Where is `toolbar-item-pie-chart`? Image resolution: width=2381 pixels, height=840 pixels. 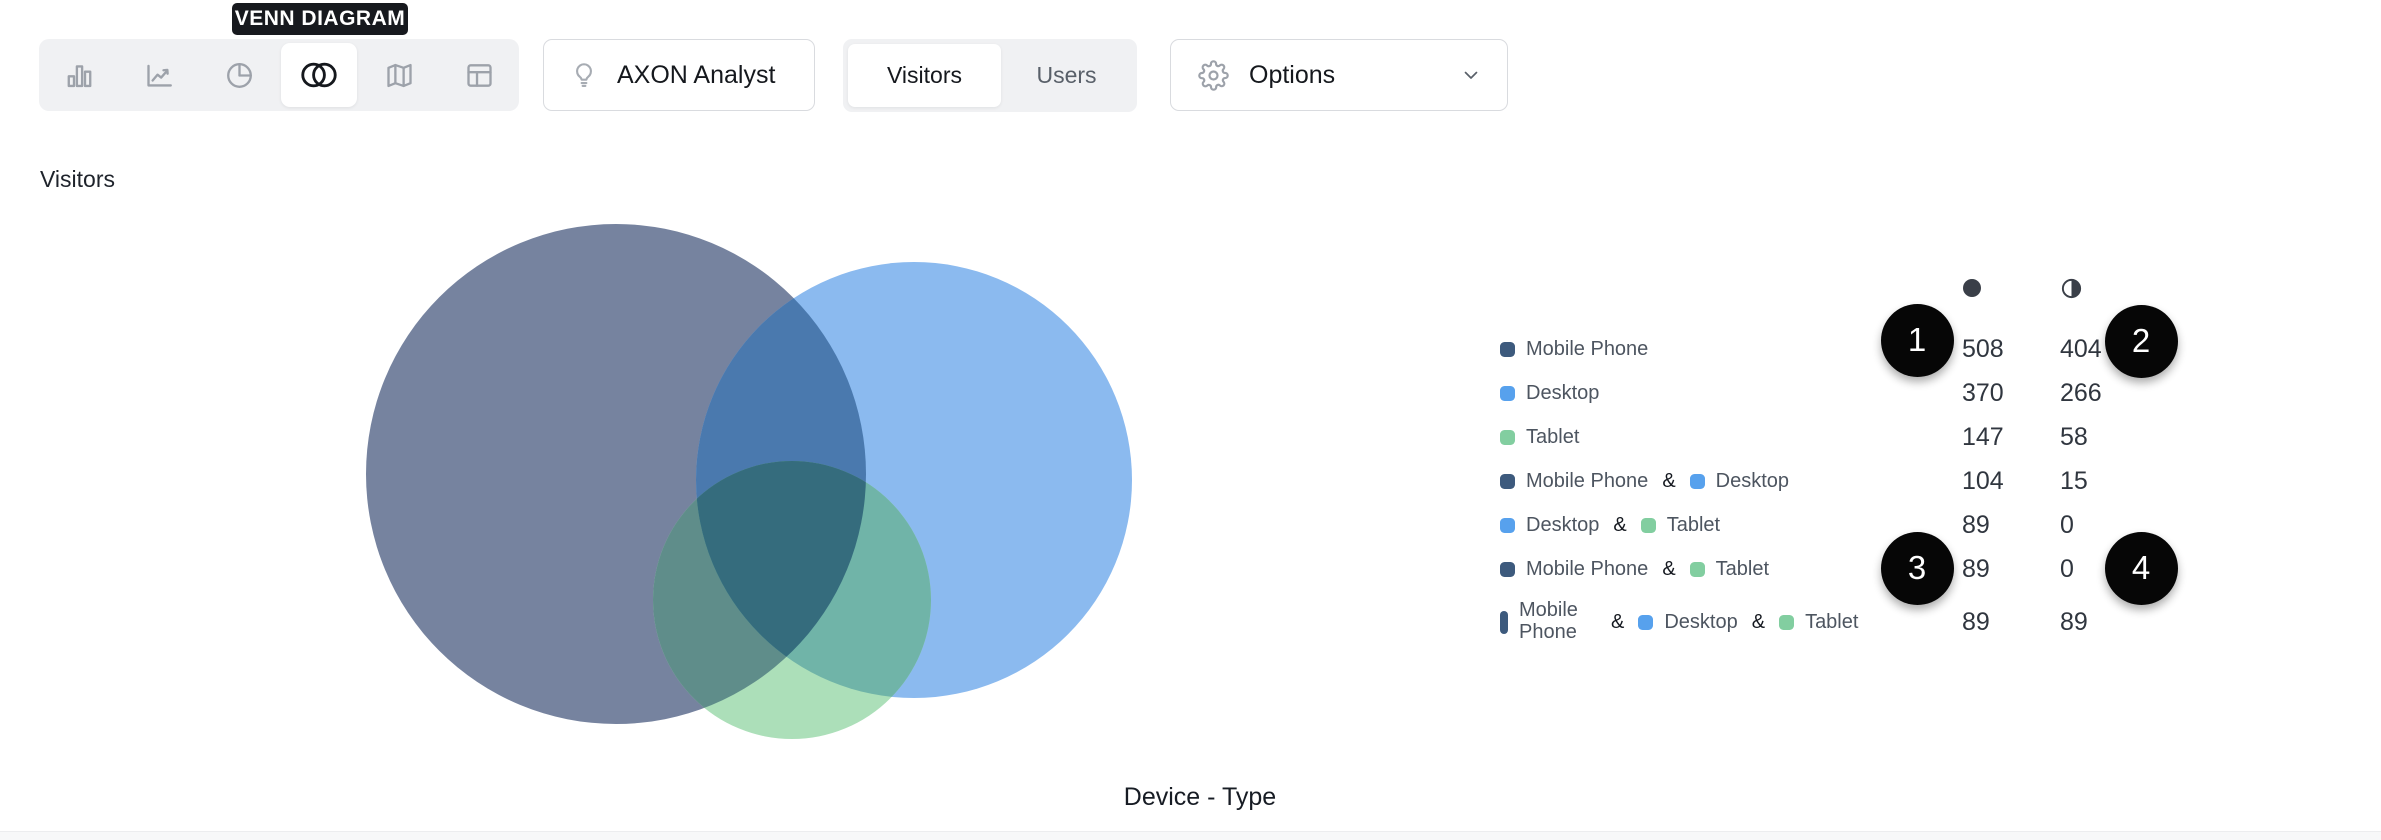
toolbar-item-pie-chart is located at coordinates (239, 75).